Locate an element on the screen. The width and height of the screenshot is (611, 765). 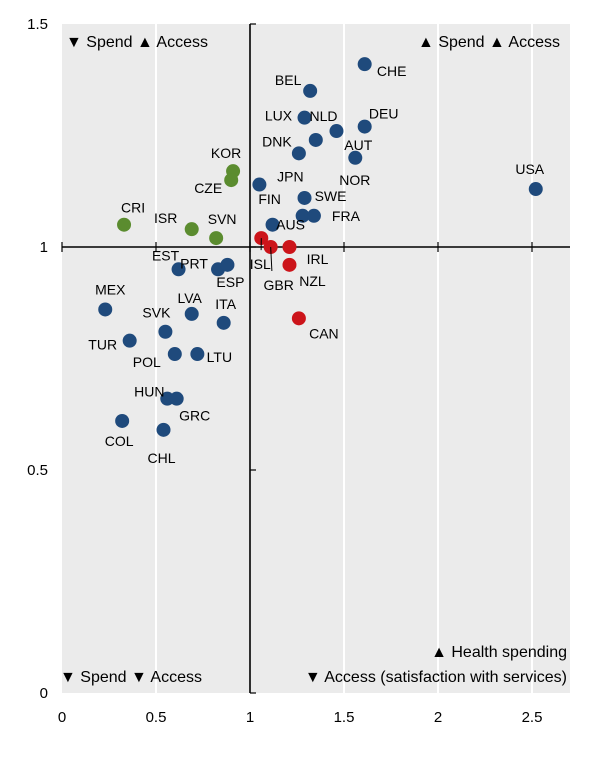
point-tur is located at coordinates (130, 341).